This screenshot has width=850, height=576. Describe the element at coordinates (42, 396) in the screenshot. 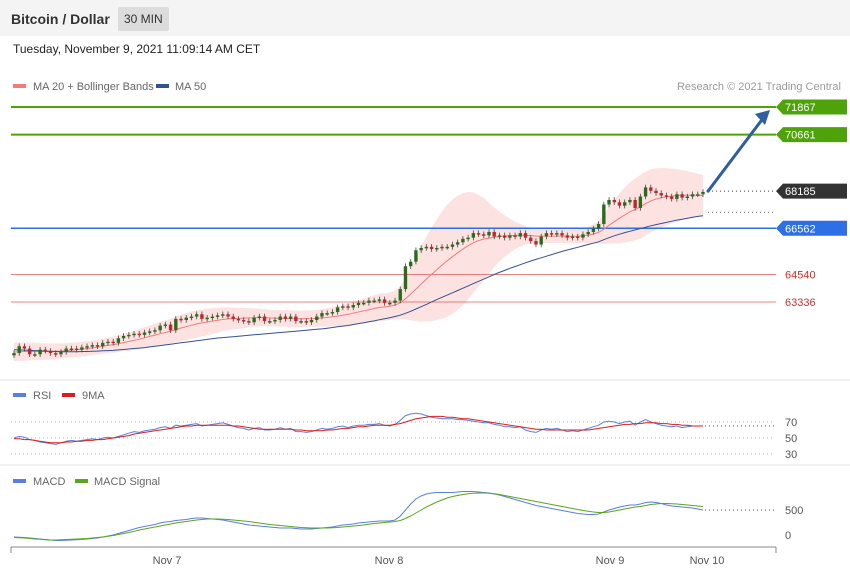

I see `legend-rsi: RSI` at that location.